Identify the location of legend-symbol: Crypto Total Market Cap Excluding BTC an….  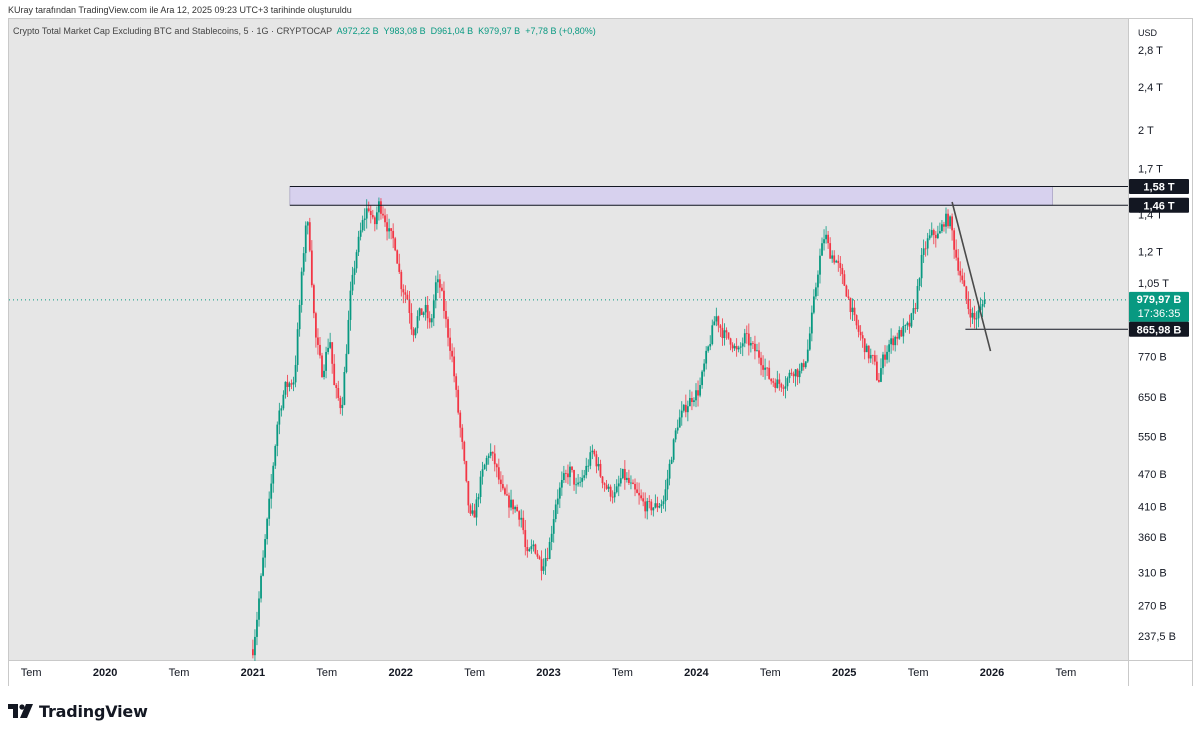
(173, 31).